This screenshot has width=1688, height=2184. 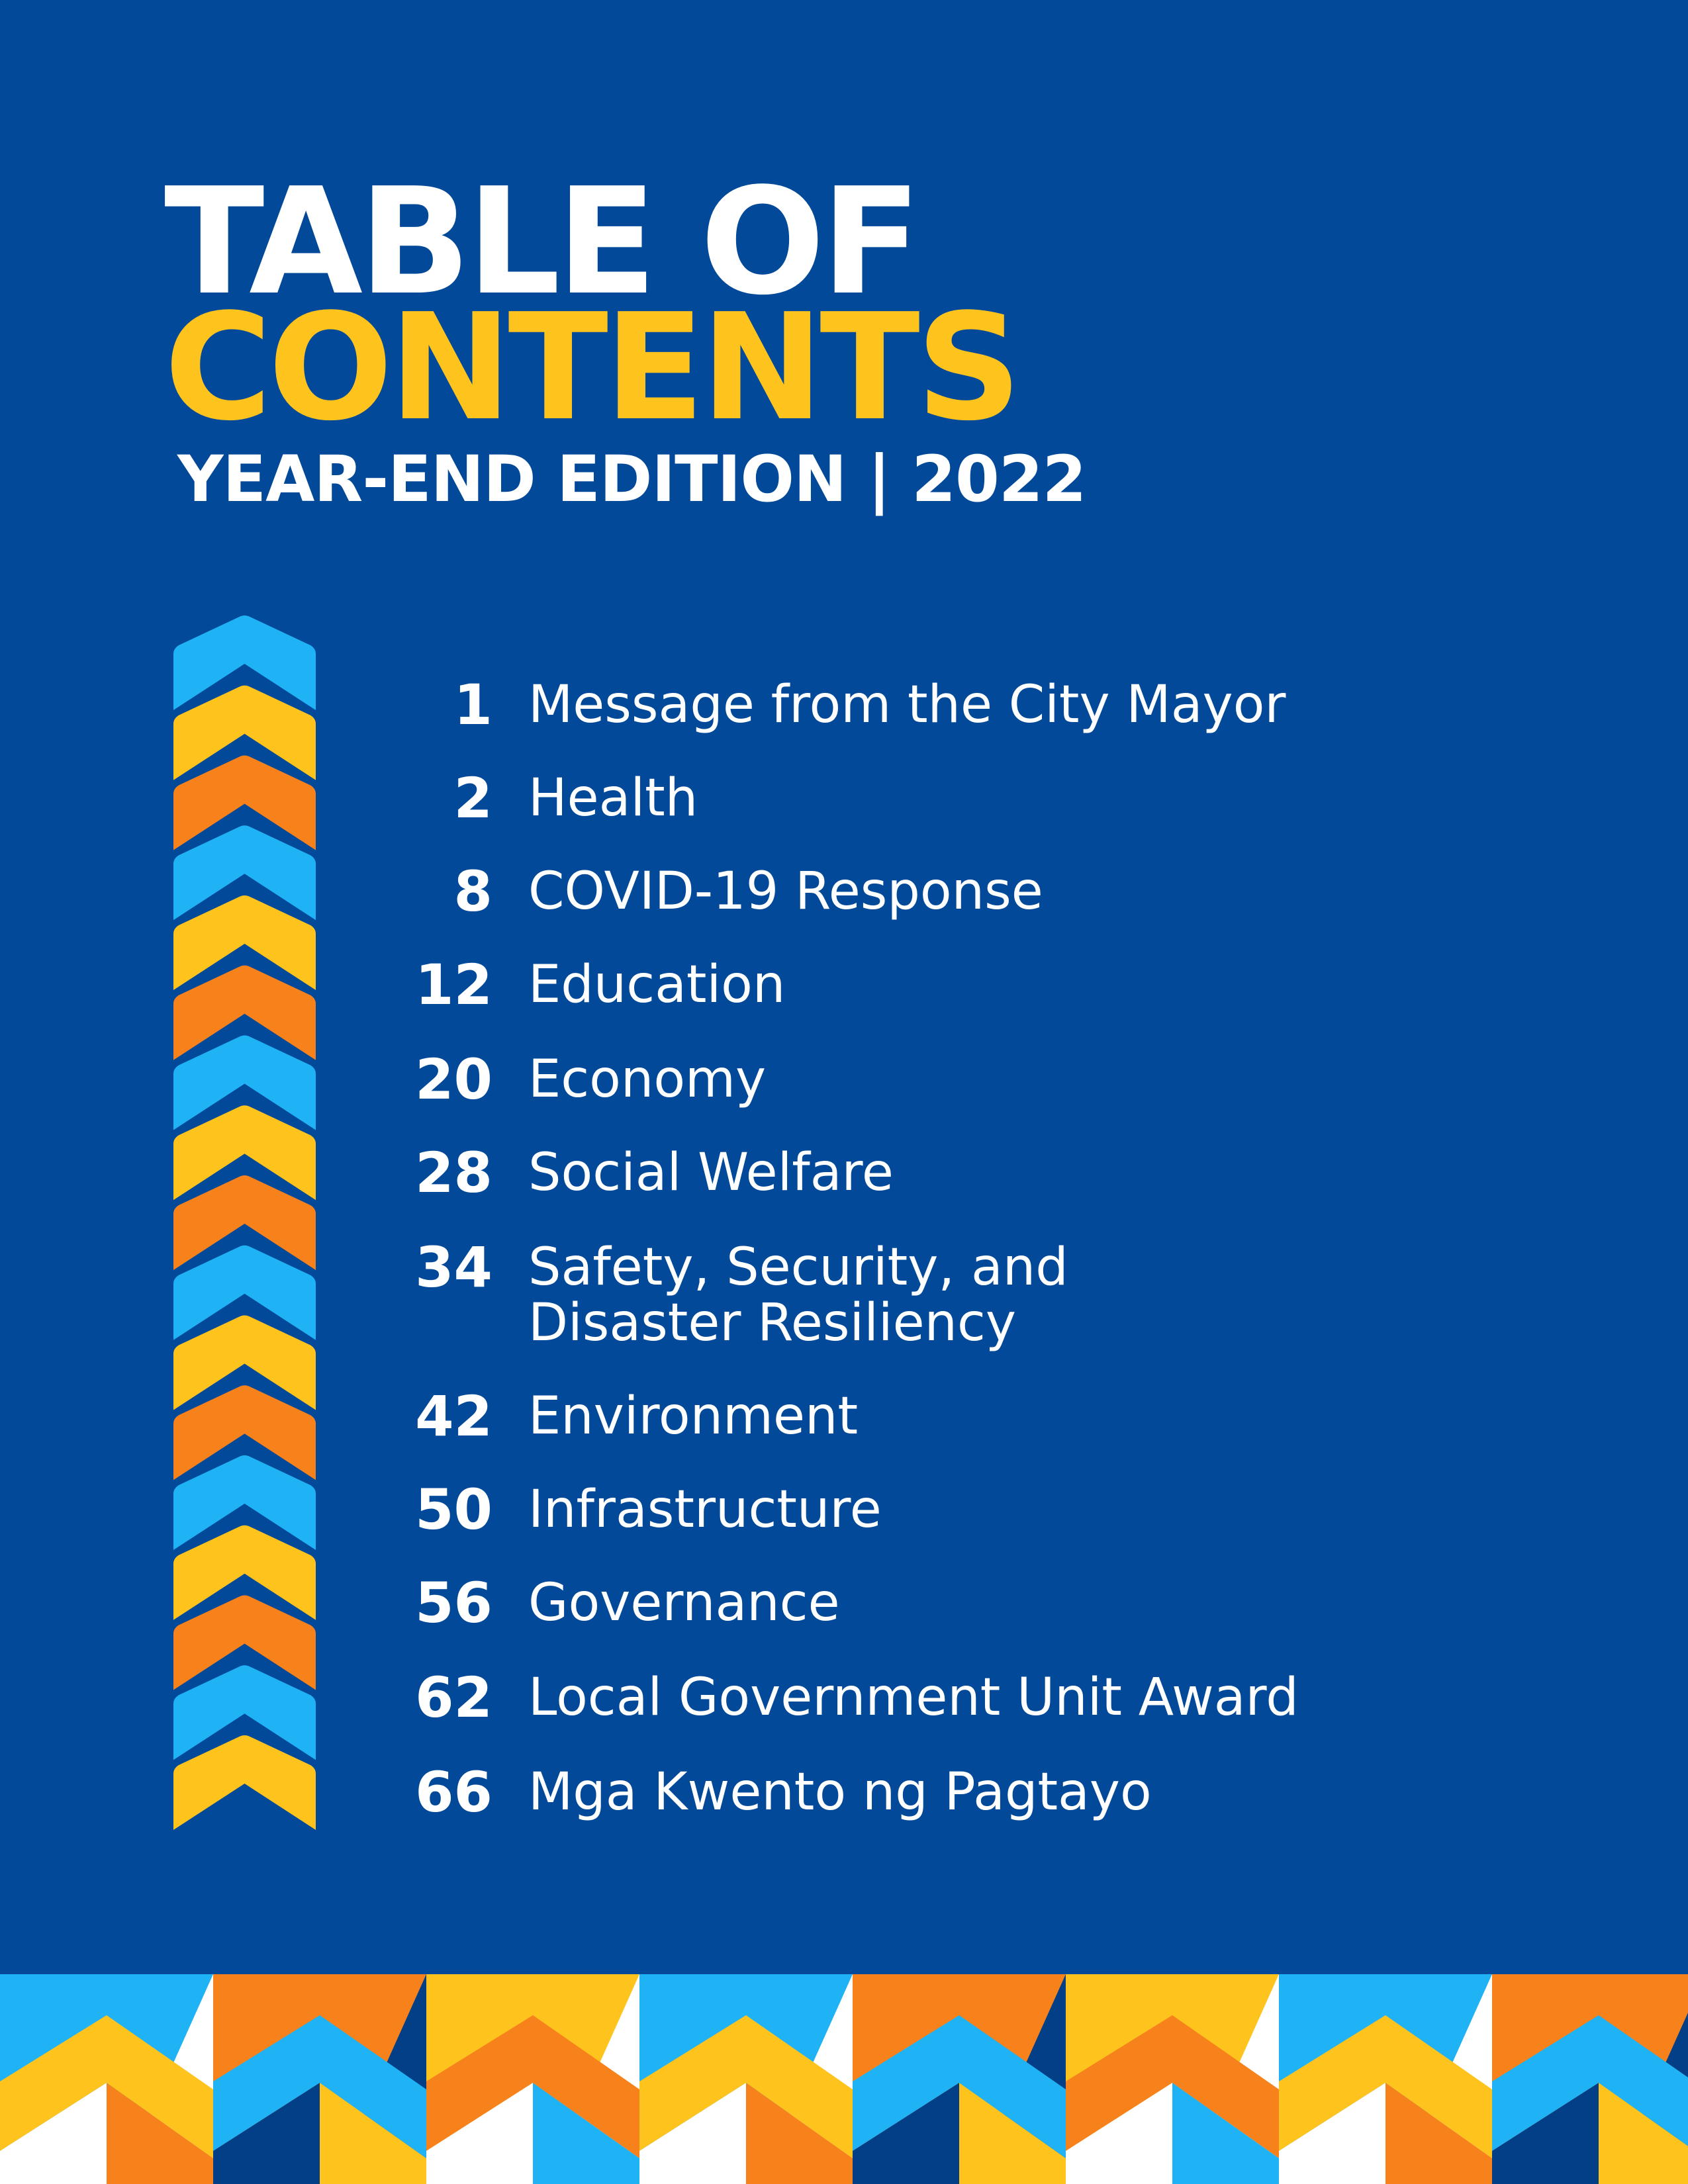 What do you see at coordinates (844, 1079) in the screenshot?
I see `toc-entry: 20 Economy` at bounding box center [844, 1079].